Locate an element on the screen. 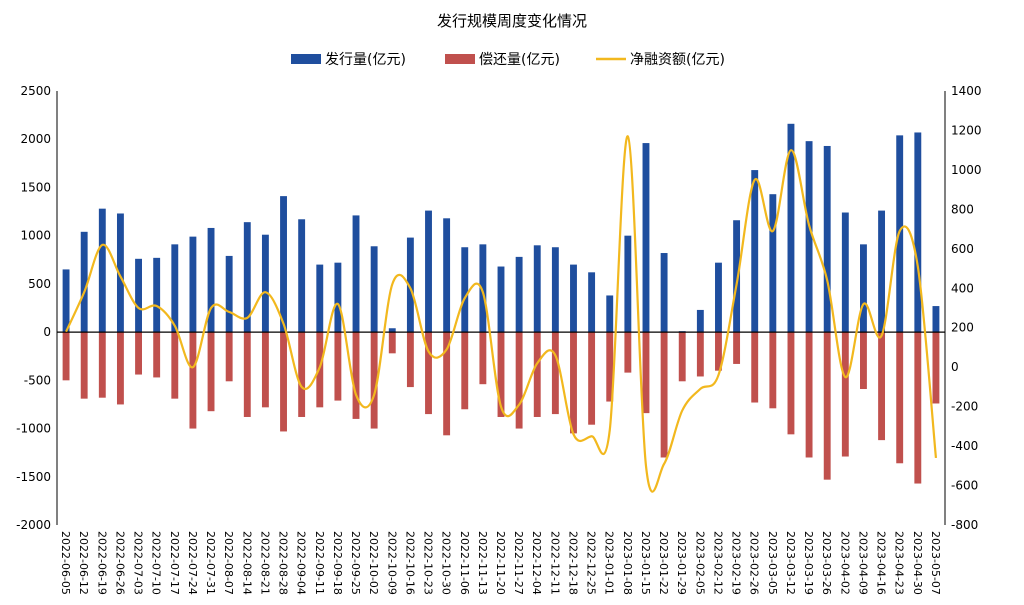 The image size is (1024, 605). legend-swatch-repayment is located at coordinates (460, 59).